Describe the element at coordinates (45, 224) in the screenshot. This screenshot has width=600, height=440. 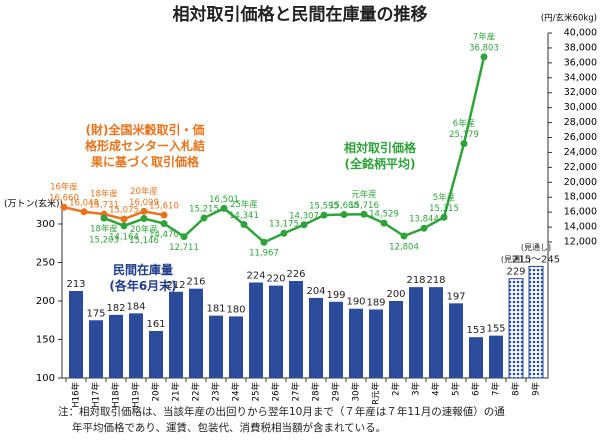
I see `y-tick-label: 300` at that location.